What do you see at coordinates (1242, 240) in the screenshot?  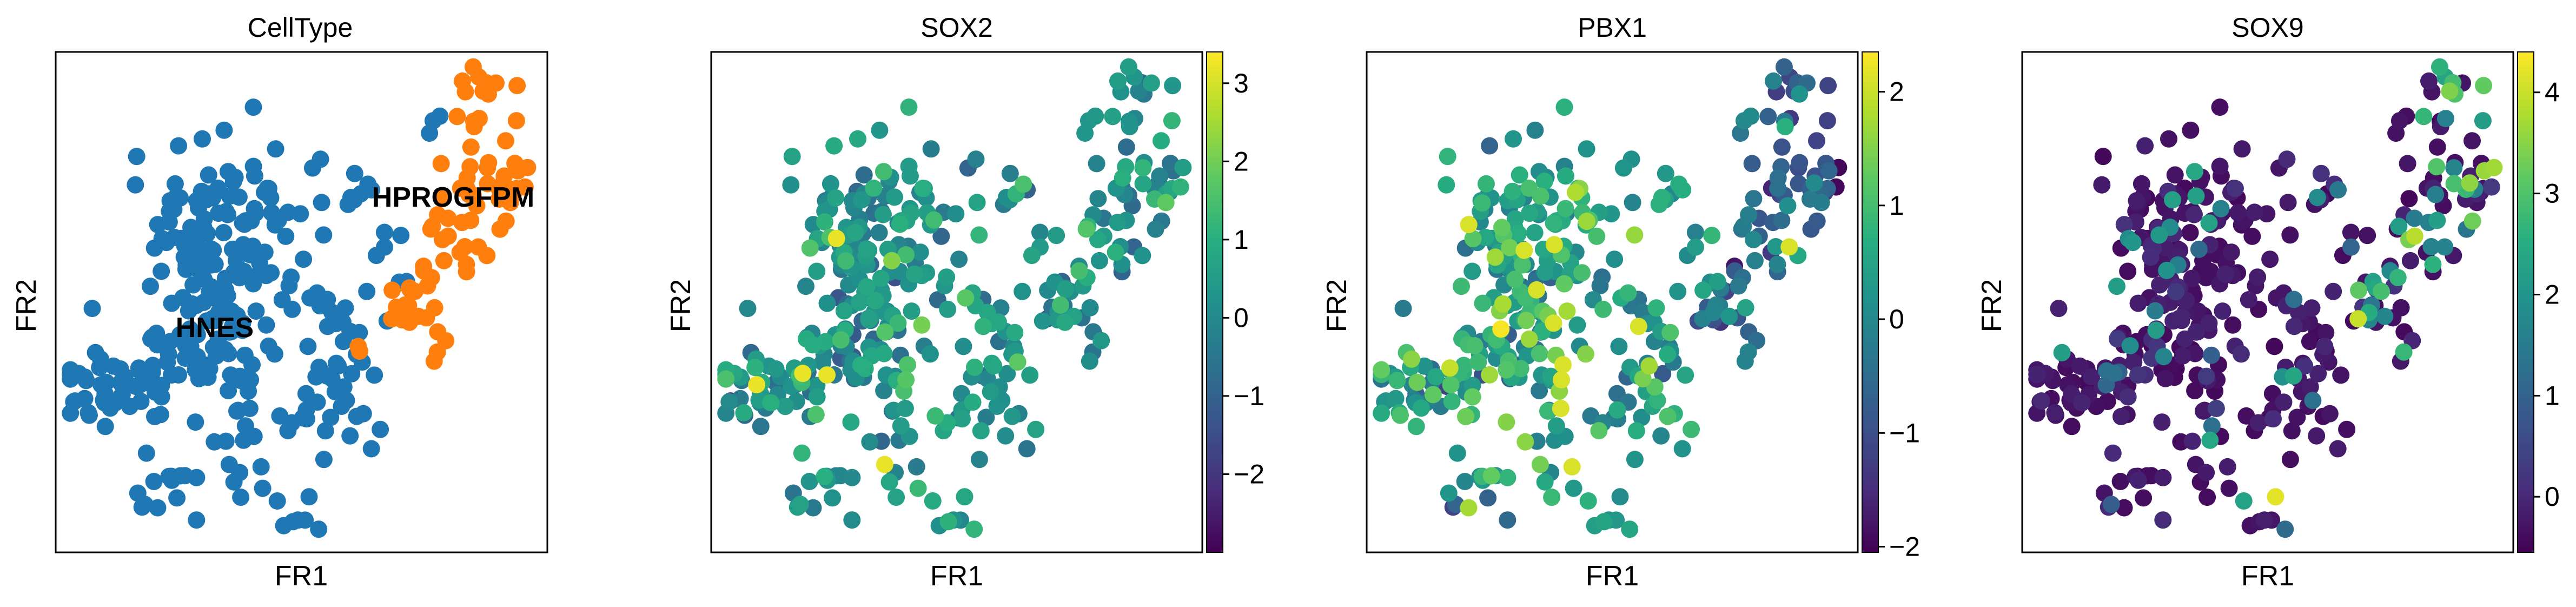 I see `colorbar-tick-label: 1` at bounding box center [1242, 240].